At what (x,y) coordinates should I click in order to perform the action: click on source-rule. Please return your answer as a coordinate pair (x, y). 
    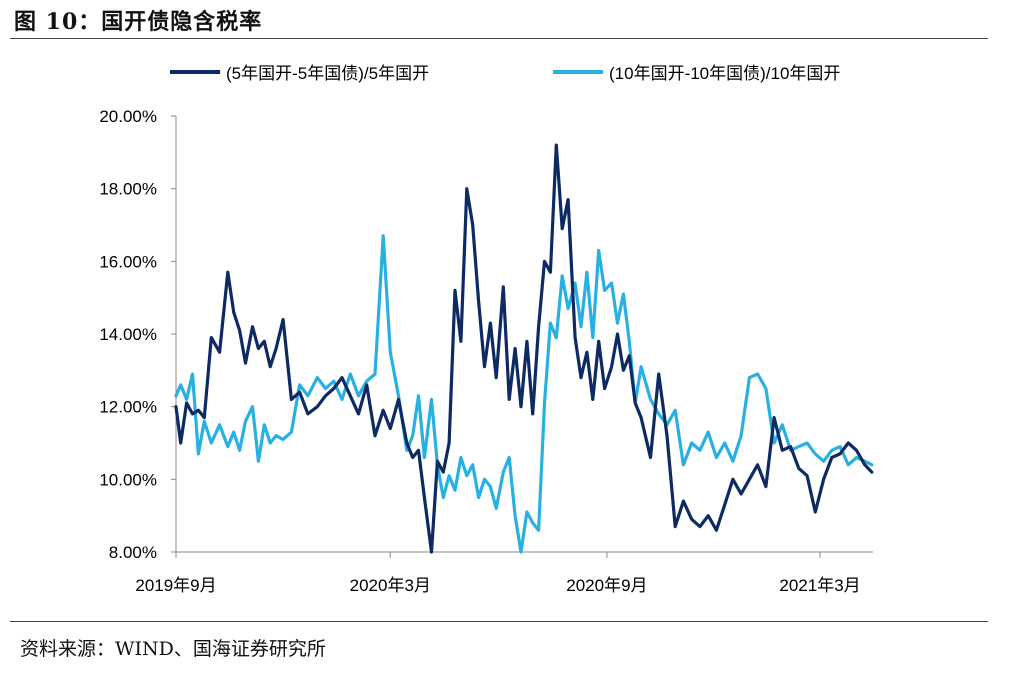
    Looking at the image, I should click on (499, 621).